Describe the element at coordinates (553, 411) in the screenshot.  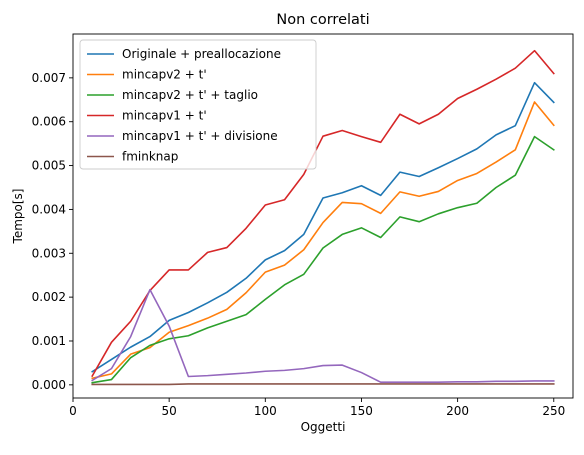
I see `x-tick-label: 250` at that location.